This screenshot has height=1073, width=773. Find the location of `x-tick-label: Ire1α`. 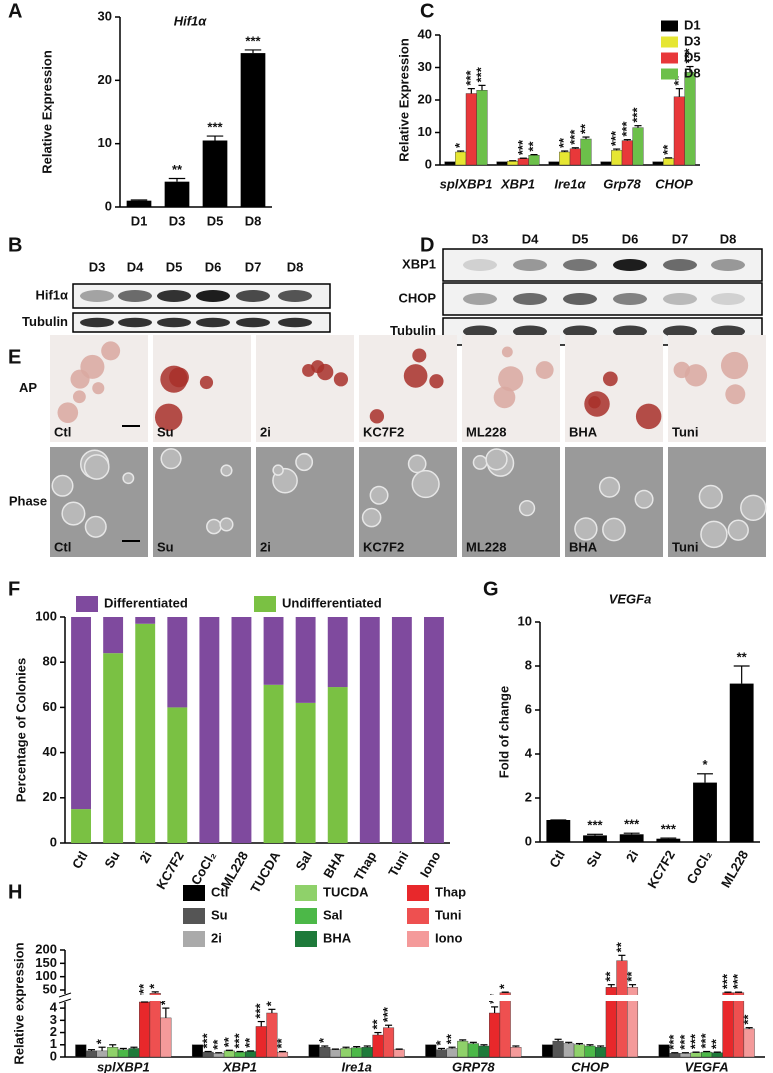

x-tick-label: Ire1α is located at coordinates (570, 183).